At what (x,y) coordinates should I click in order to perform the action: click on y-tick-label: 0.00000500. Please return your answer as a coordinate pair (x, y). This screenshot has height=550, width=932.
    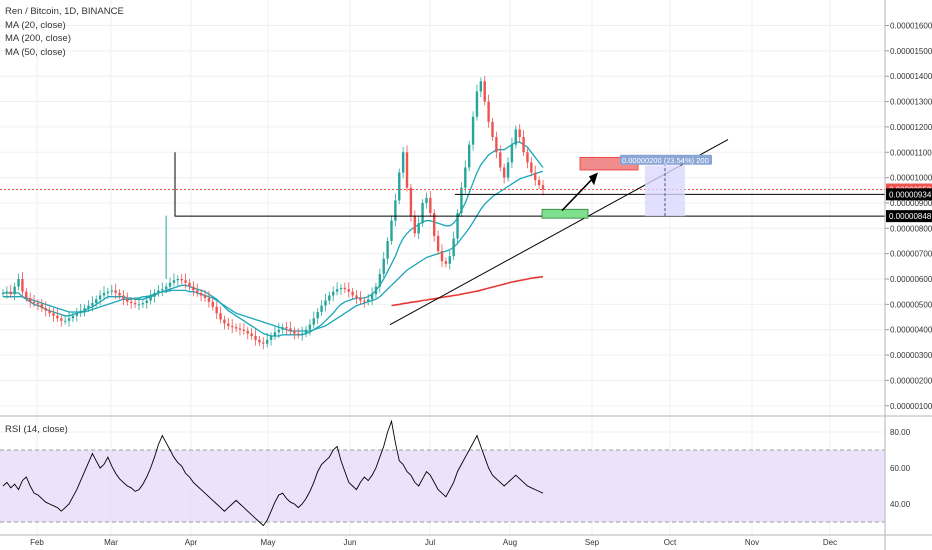
    Looking at the image, I should click on (911, 304).